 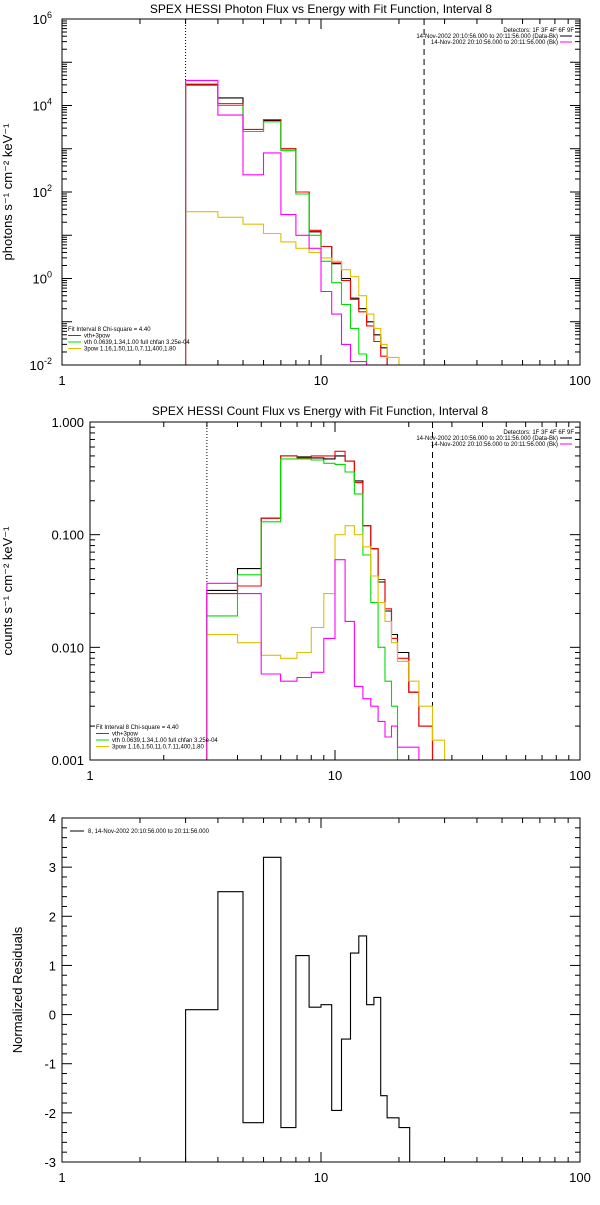 What do you see at coordinates (67, 647) in the screenshot?
I see `y-tick-label: 0.010` at bounding box center [67, 647].